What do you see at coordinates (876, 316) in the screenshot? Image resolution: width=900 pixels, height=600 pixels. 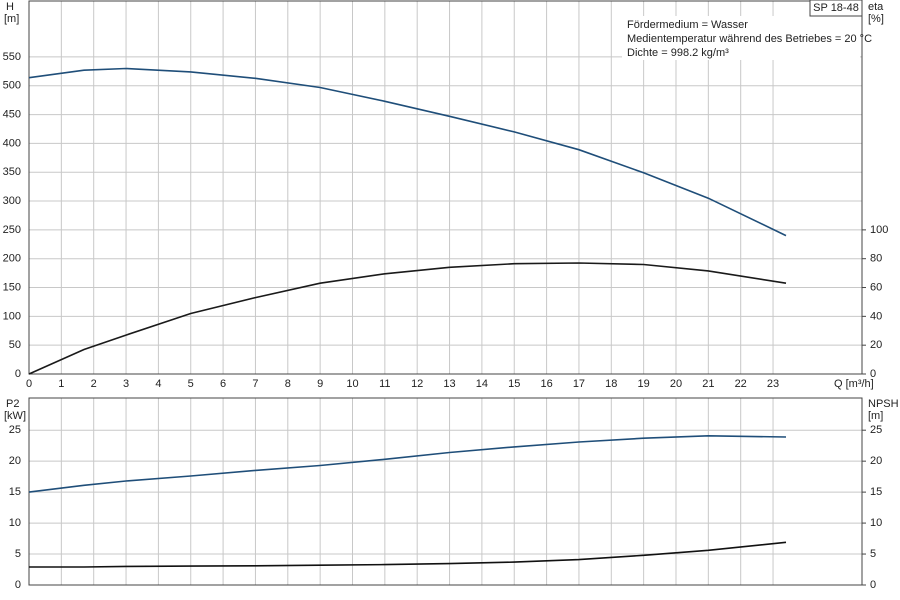 I see `y2-tick-label: 40` at bounding box center [876, 316].